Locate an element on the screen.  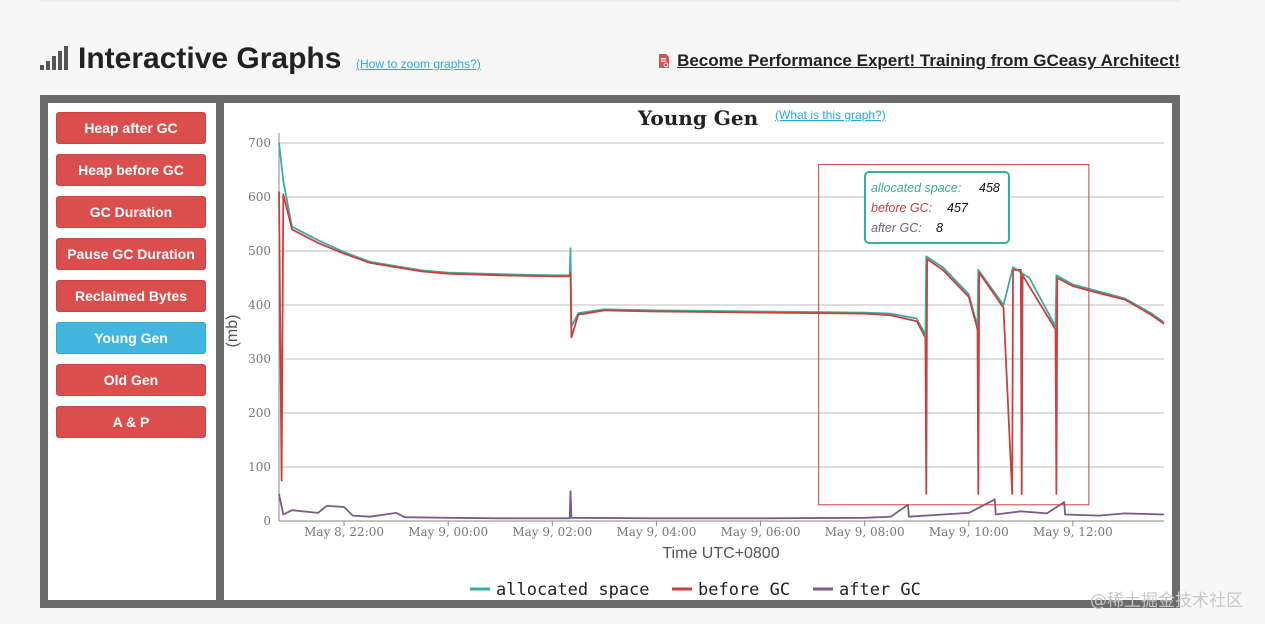
tooltip-after-label: after GC: is located at coordinates (896, 228).